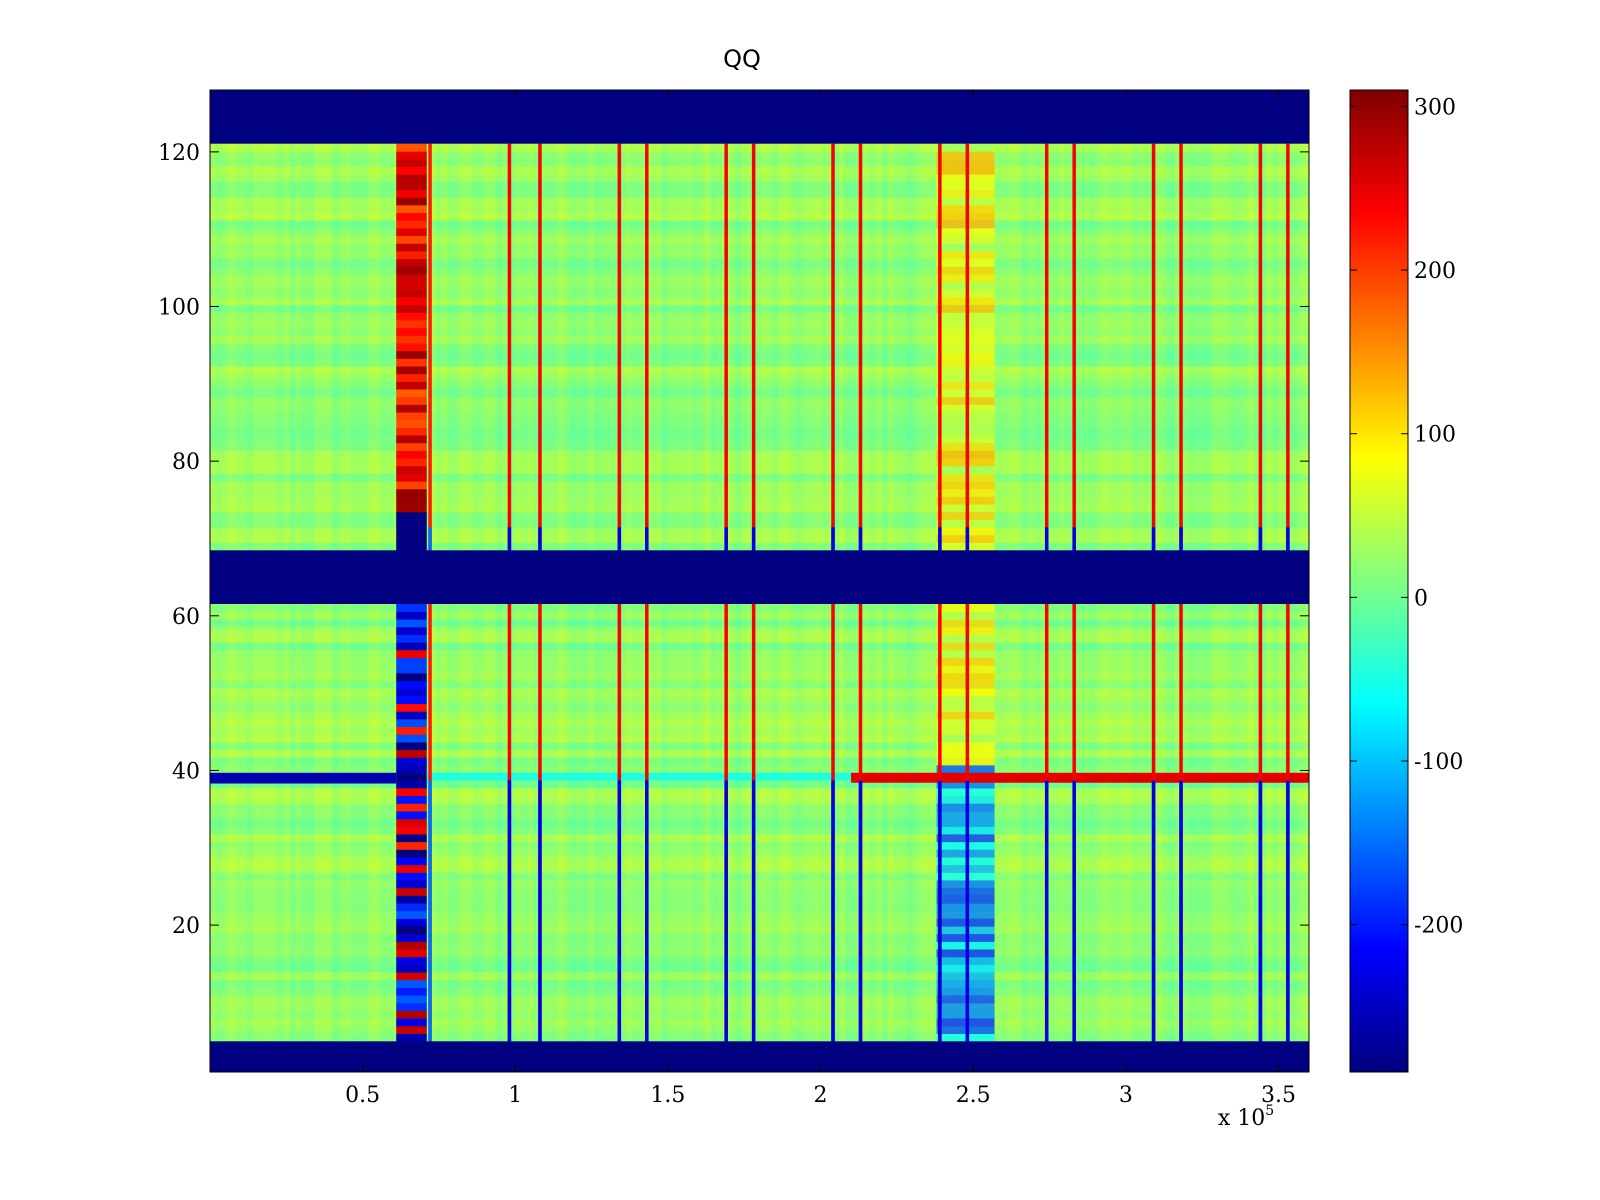 This screenshot has width=1600, height=1200. I want to click on colorbar, so click(1379, 581).